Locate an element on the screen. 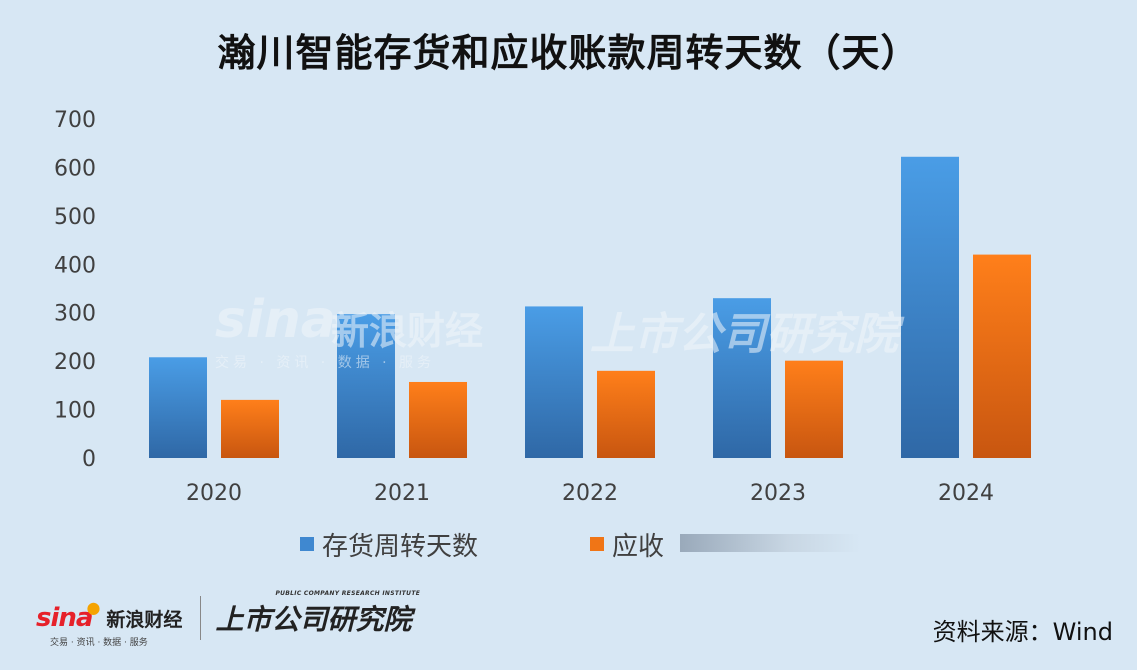 The width and height of the screenshot is (1137, 670). chart-title: 瀚川智能存货和应收账款周转天数（天） is located at coordinates (568, 53).